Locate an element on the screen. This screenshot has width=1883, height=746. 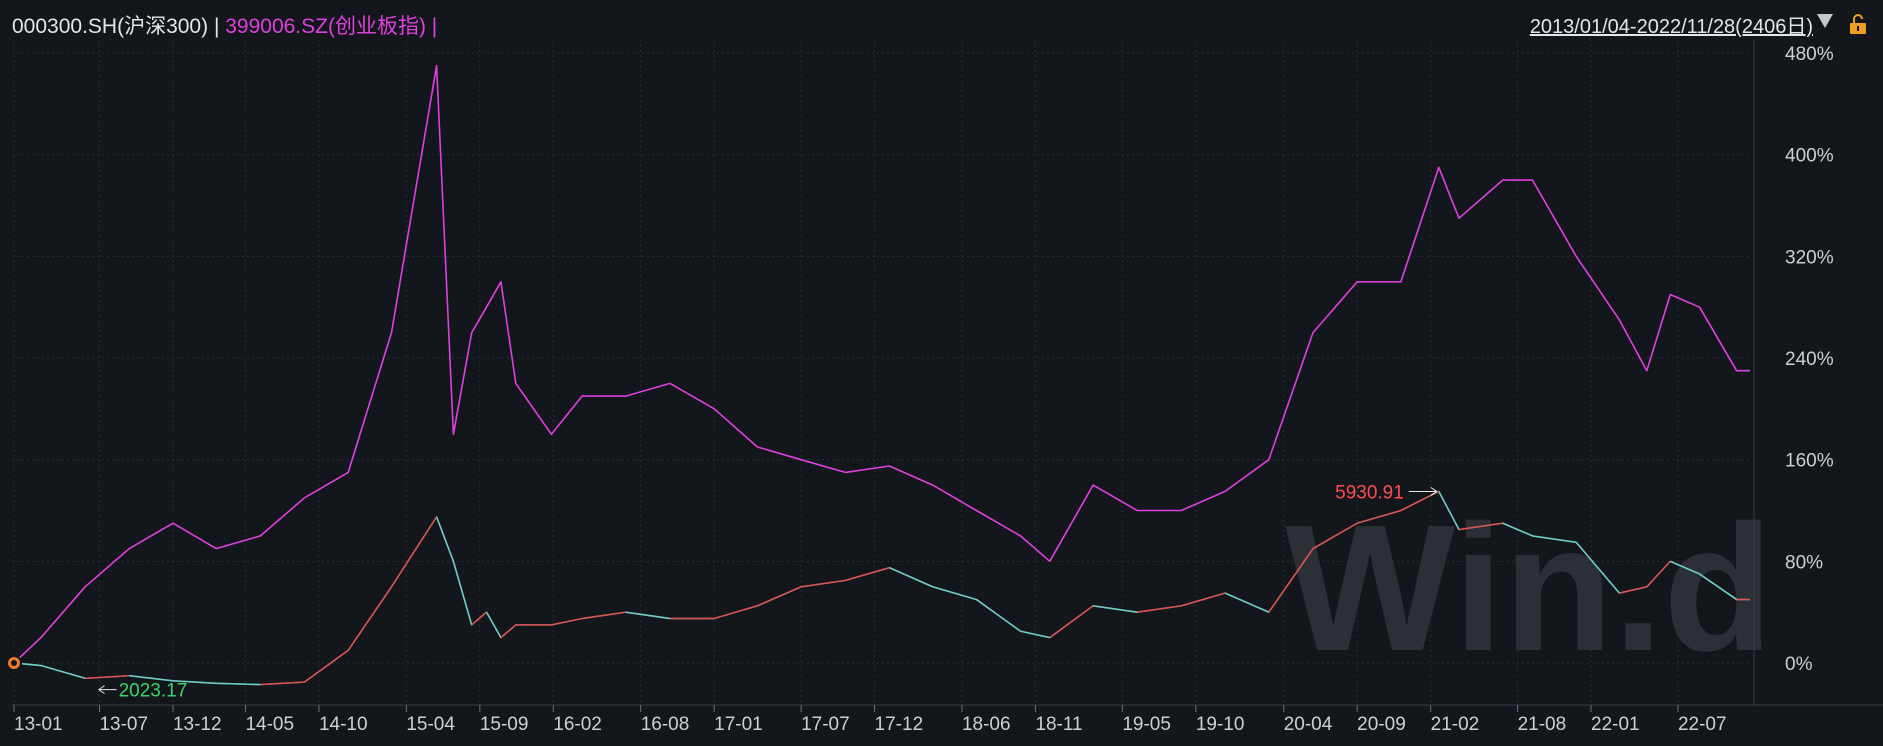
legend-series-1: 000300.SH(沪深300) is located at coordinates (110, 26).